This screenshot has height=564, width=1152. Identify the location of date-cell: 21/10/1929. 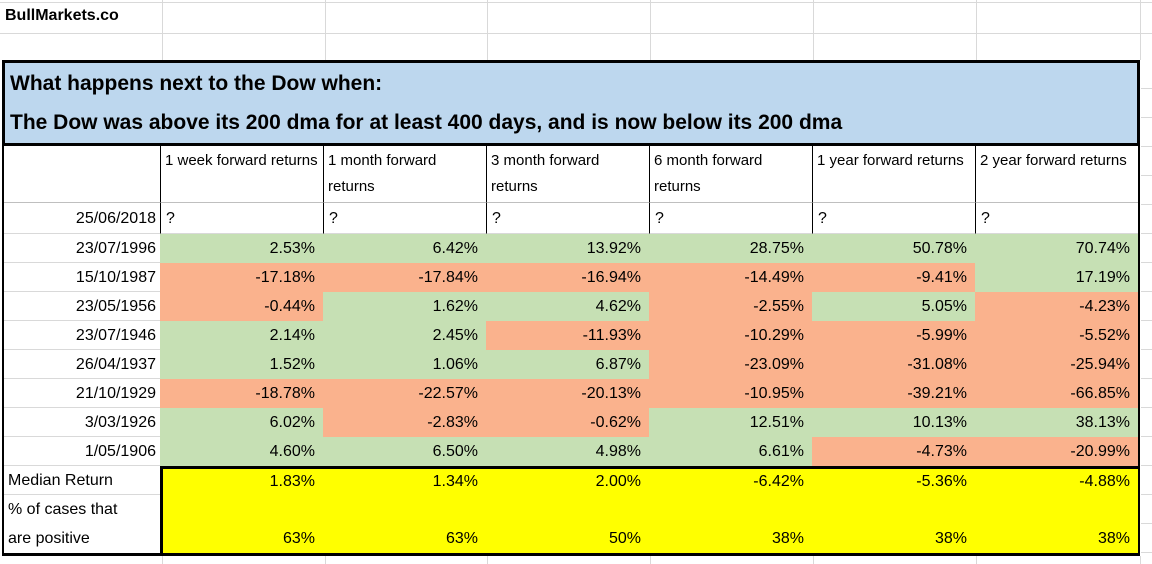
(82, 393).